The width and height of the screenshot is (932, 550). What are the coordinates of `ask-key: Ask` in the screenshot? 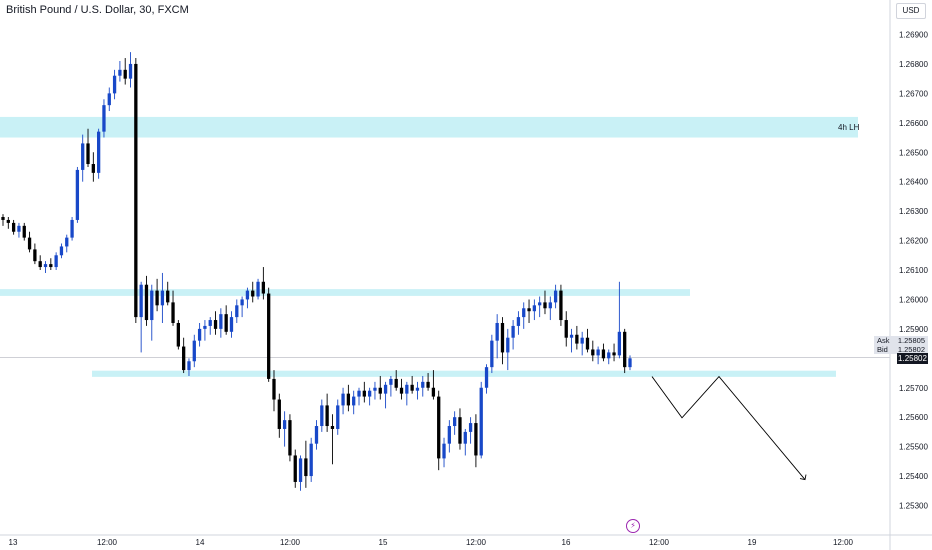 It's located at (883, 340).